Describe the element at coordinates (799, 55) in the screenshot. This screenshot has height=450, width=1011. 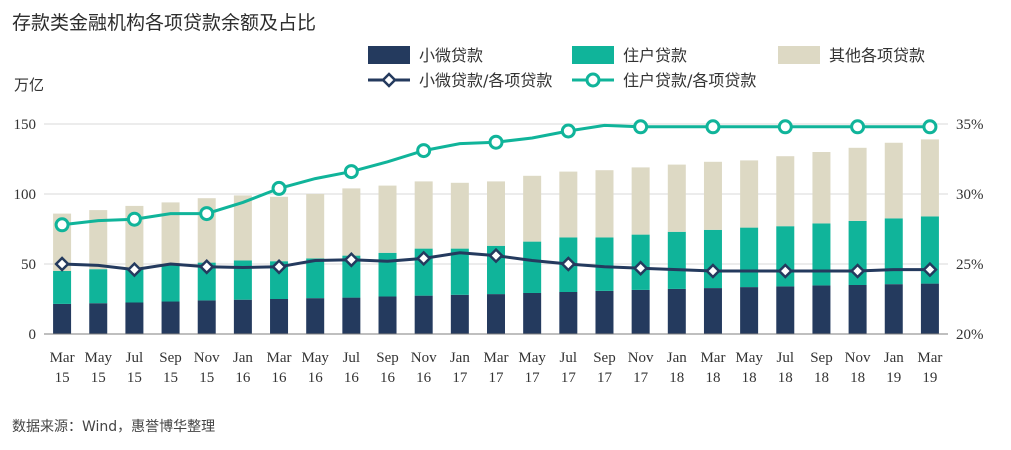
I see `legend-swatch-other` at that location.